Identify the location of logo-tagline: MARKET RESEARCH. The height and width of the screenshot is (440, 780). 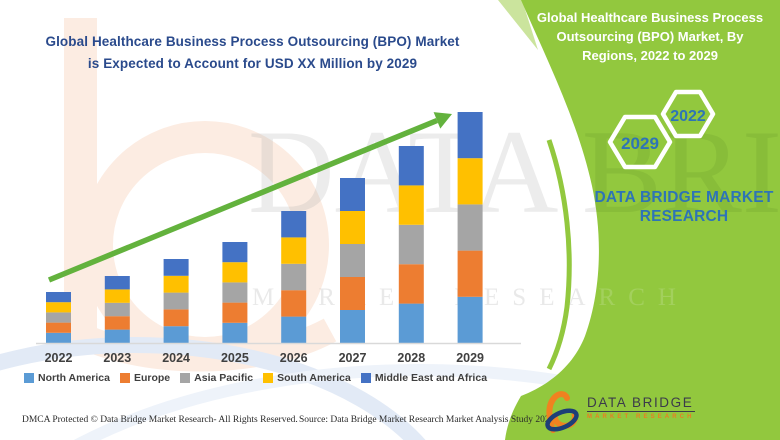
(641, 417).